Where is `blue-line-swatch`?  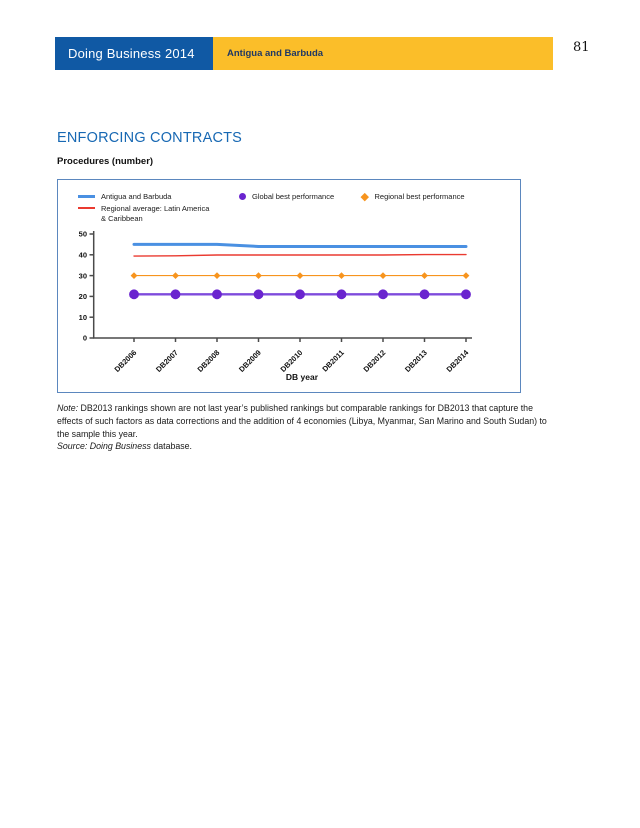
blue-line-swatch is located at coordinates (86, 197).